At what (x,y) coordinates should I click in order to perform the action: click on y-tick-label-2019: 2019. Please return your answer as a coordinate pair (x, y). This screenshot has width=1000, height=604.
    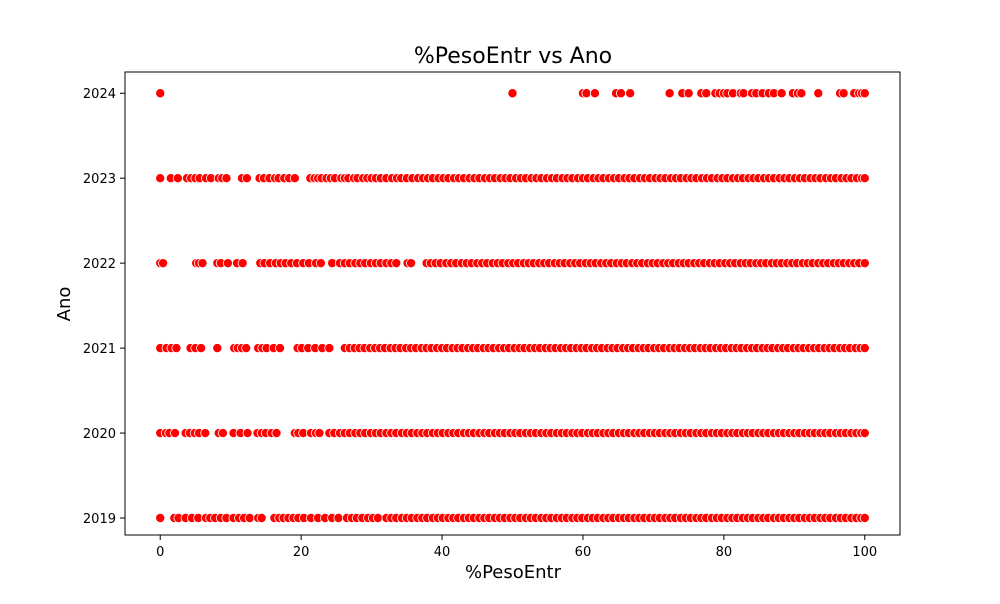
    Looking at the image, I should click on (99, 519).